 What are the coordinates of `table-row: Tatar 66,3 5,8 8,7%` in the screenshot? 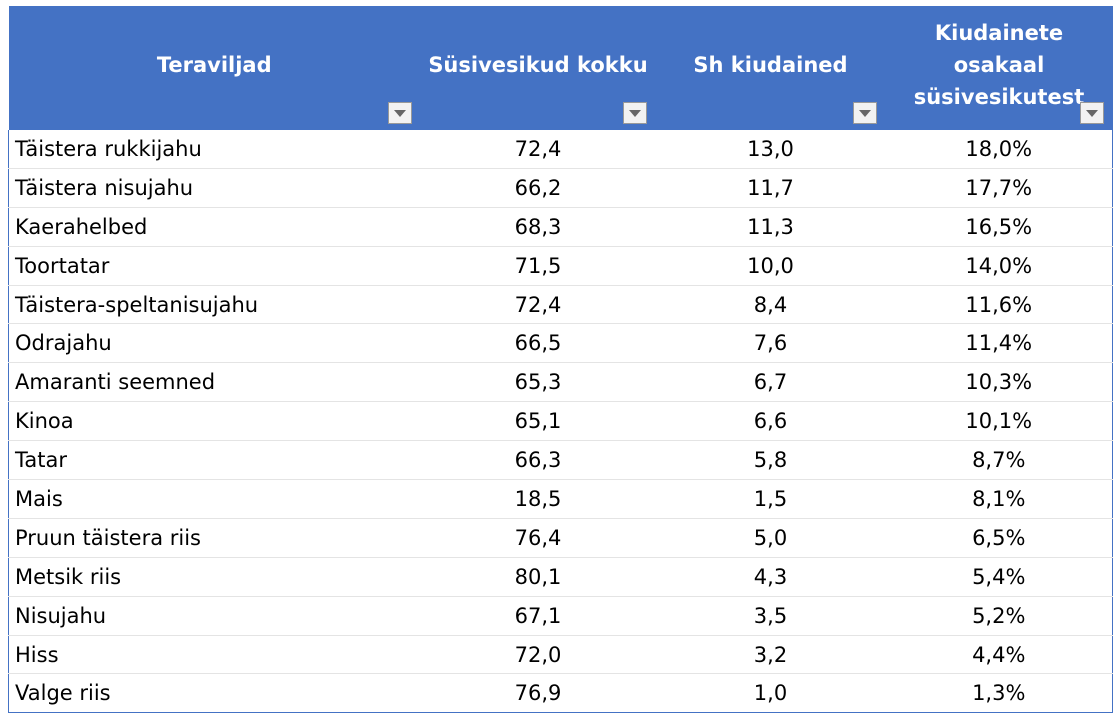 It's located at (560, 460).